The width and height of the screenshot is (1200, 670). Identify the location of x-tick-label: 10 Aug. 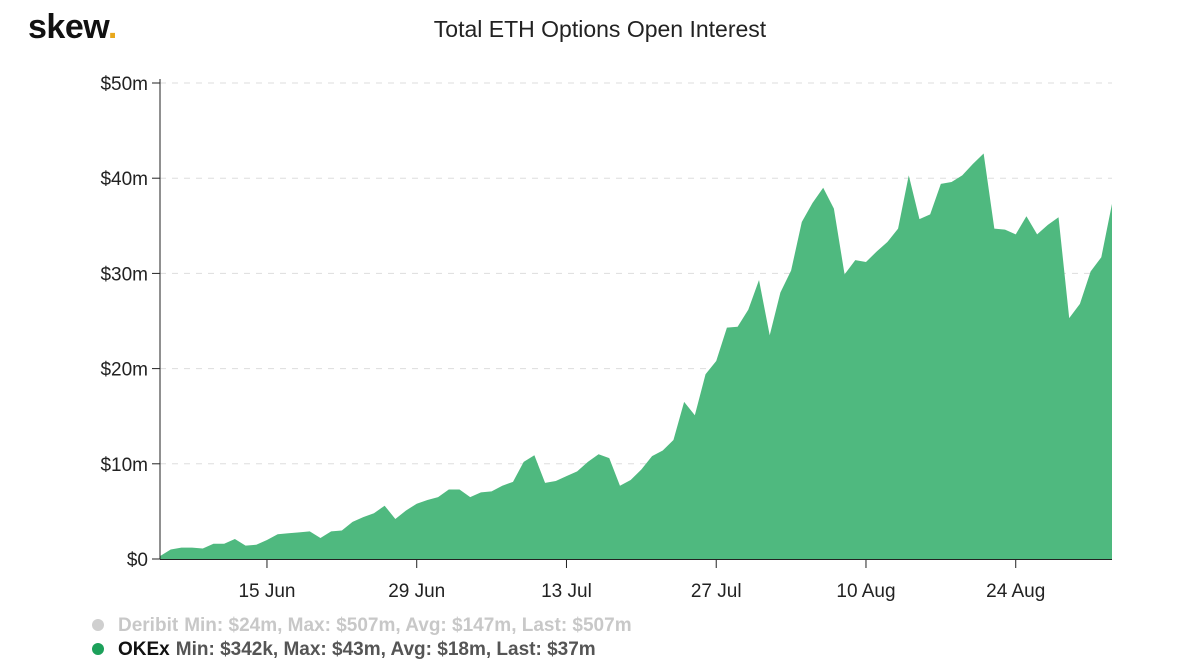
(865, 591).